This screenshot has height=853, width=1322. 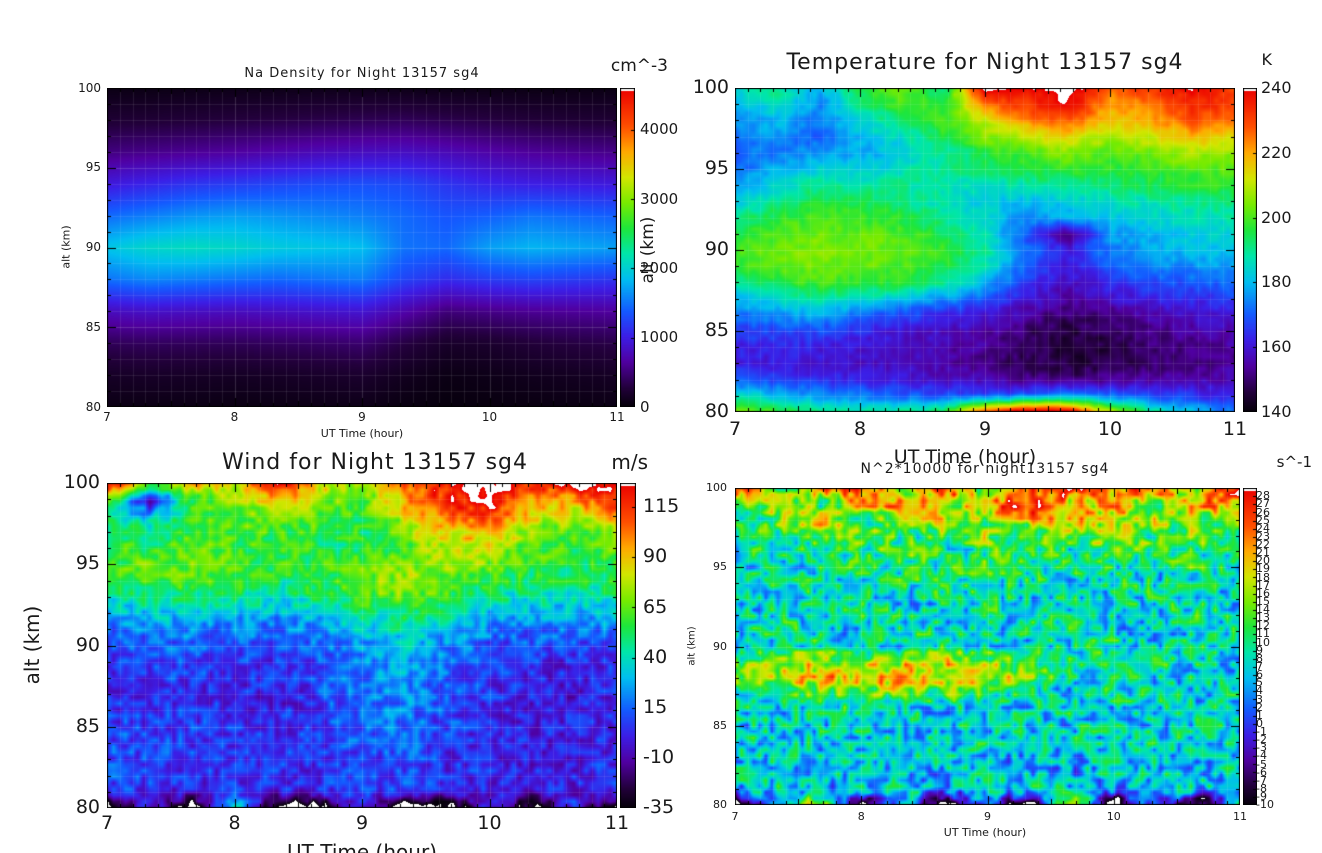 What do you see at coordinates (1263, 553) in the screenshot?
I see `colorbar-tick-label: 21` at bounding box center [1263, 553].